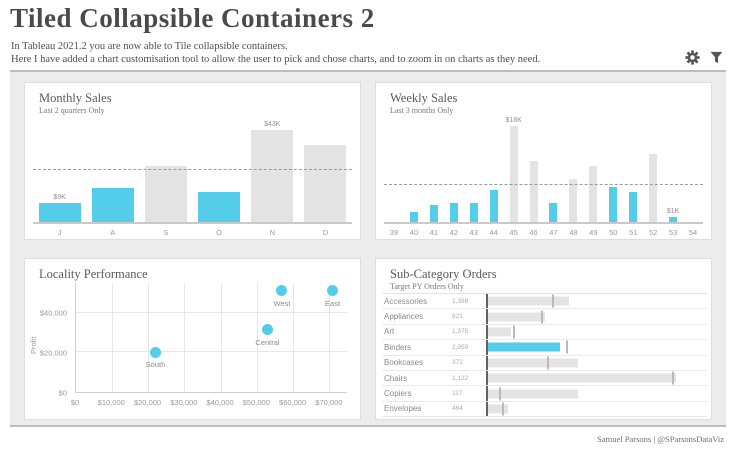  I want to click on x-tick-label-10000: $10,000, so click(111, 402).